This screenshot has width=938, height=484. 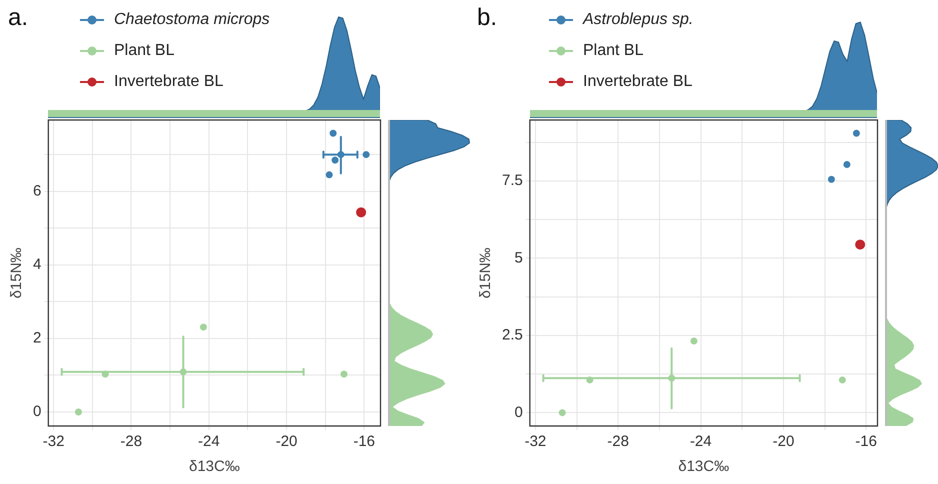 I want to click on chart-title: b., so click(x=487, y=18).